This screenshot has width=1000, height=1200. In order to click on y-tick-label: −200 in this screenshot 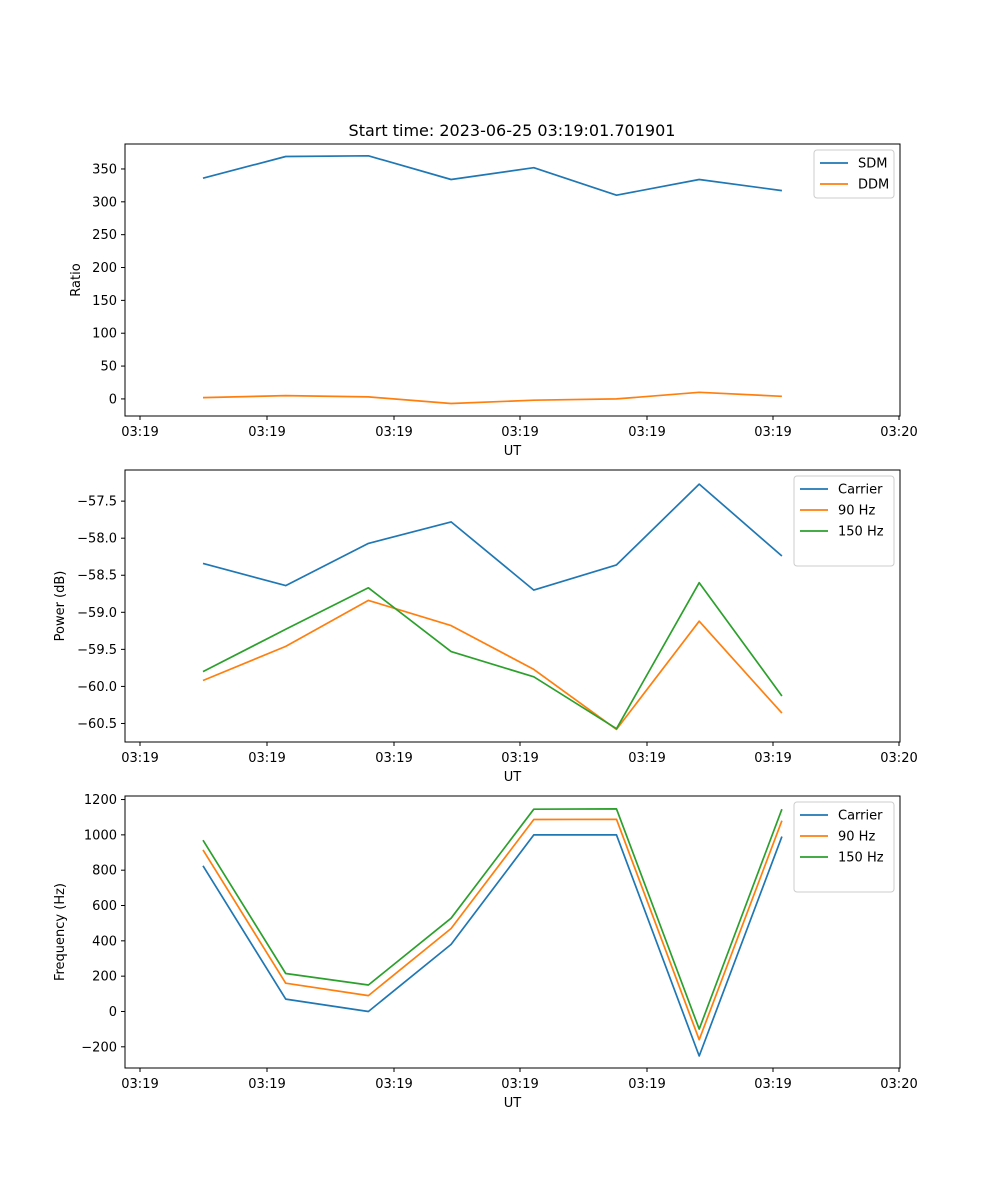, I will do `click(99, 1047)`.